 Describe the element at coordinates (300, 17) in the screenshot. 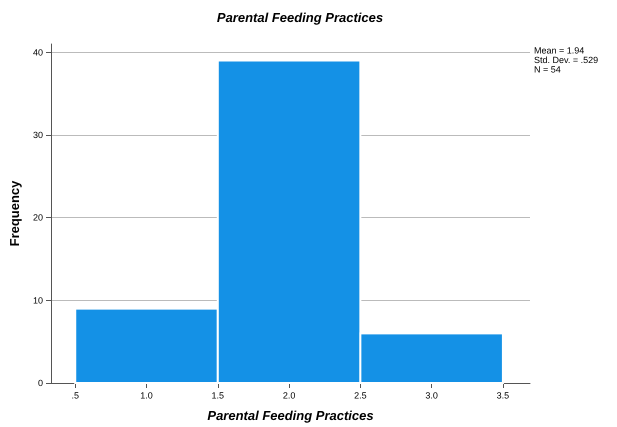

I see `chart-title: Parental Feeding Practices` at that location.